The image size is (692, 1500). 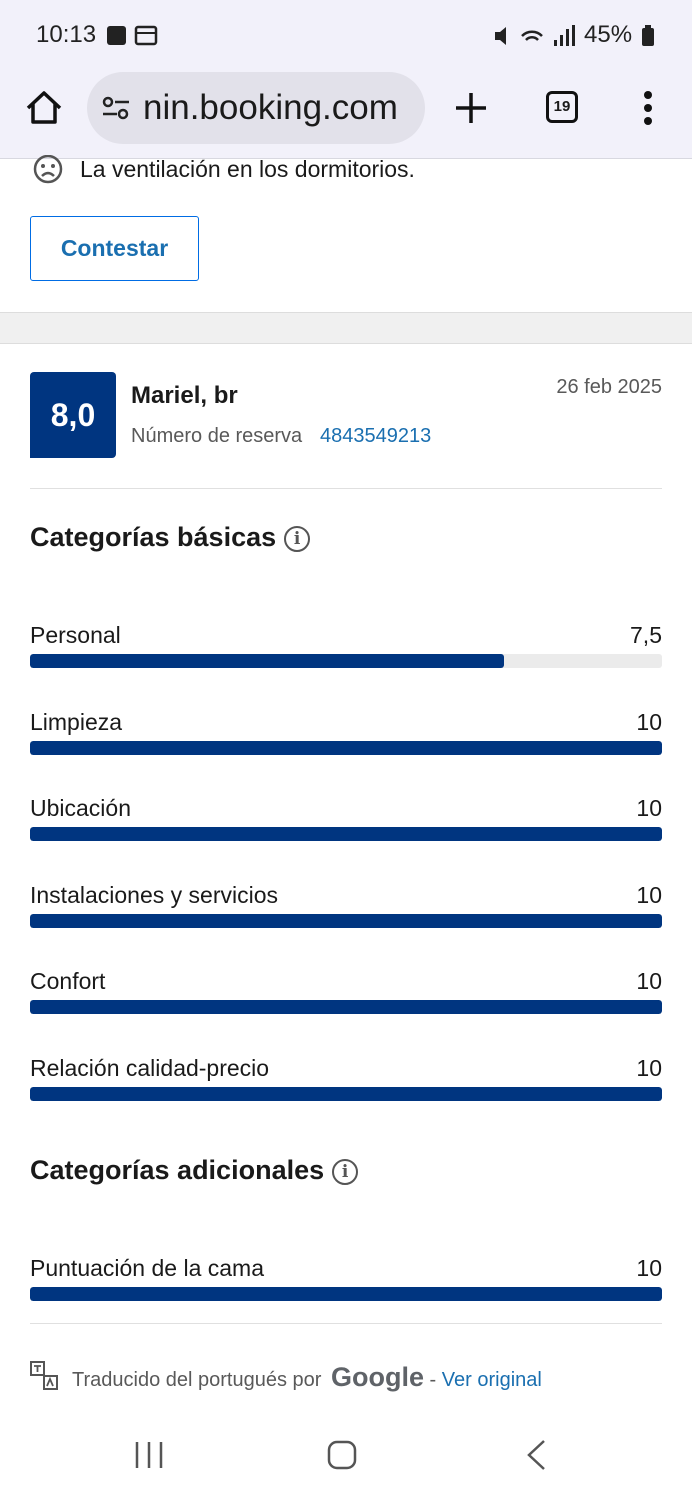 What do you see at coordinates (66, 34) in the screenshot?
I see `status-time: 10:13` at bounding box center [66, 34].